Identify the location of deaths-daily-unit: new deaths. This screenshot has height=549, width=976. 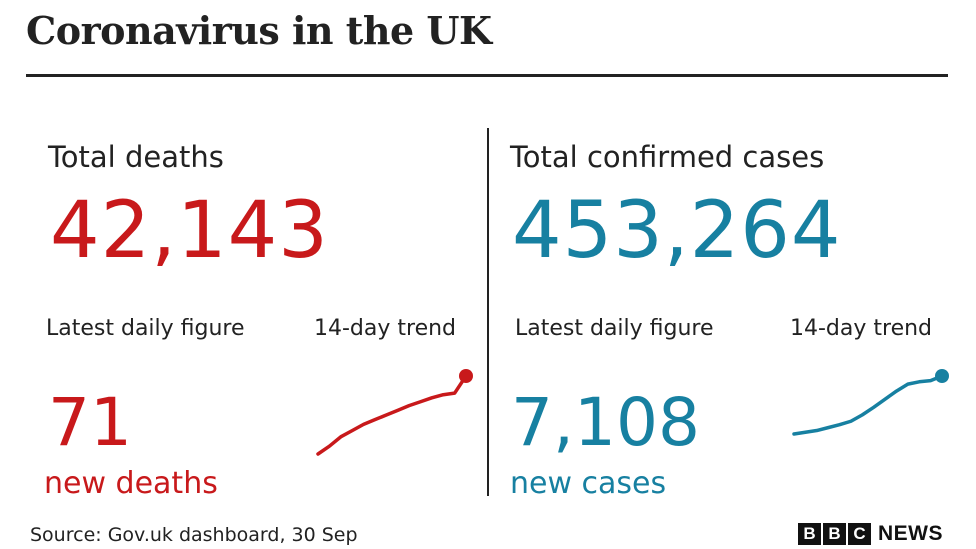
(131, 483).